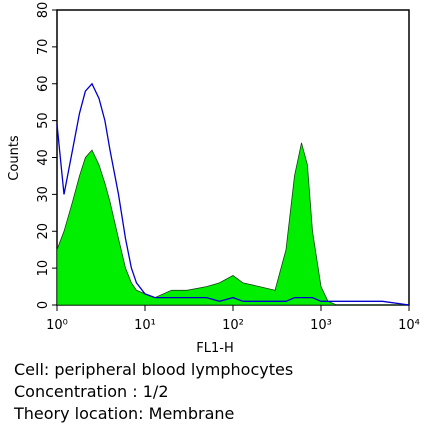 This screenshot has height=434, width=430. Describe the element at coordinates (43, 157) in the screenshot. I see `y-tick-label: 40` at that location.